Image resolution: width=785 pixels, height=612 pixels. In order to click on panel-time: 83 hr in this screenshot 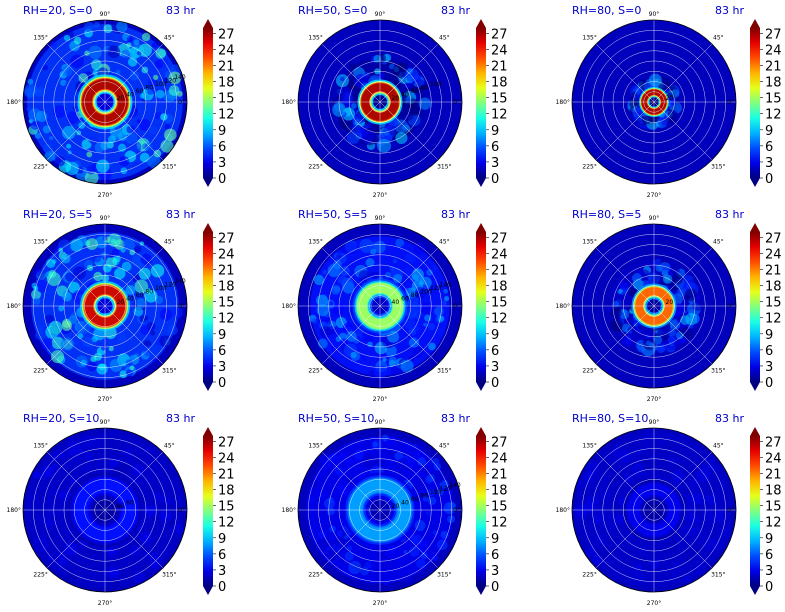, I will do `click(180, 10)`.